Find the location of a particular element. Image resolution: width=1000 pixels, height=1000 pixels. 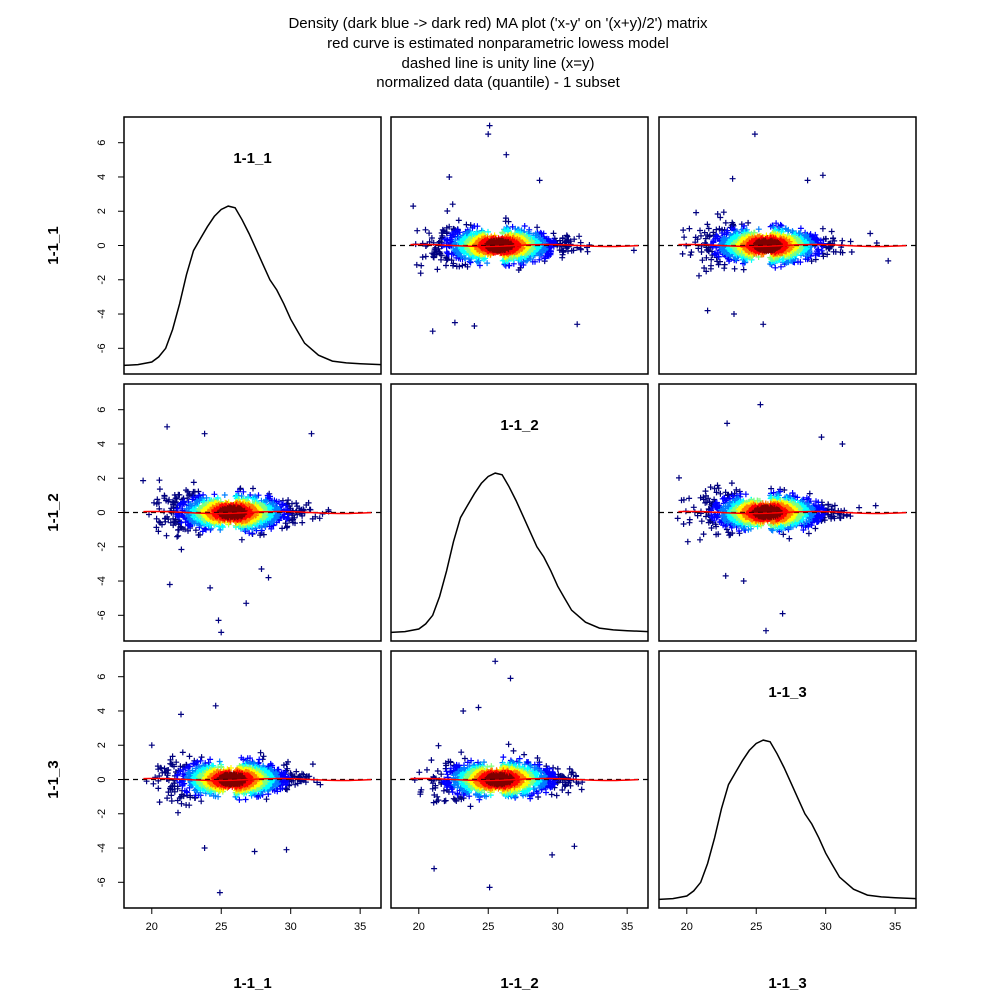

y-tick-label: -6 is located at coordinates (102, 348).